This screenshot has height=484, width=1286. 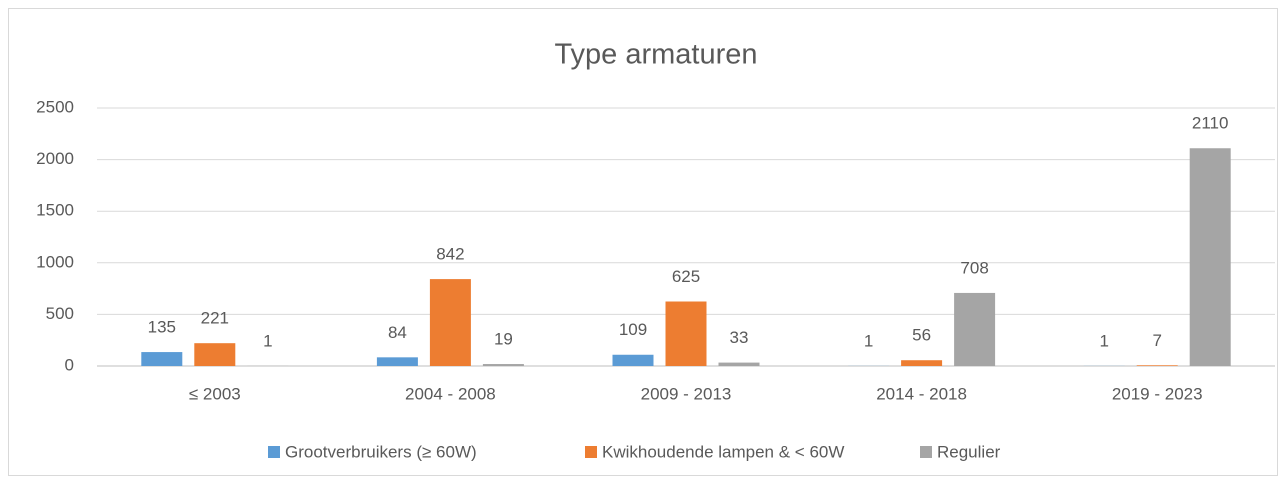 I want to click on x-tick-label: 2009 - 2013, so click(x=686, y=393).